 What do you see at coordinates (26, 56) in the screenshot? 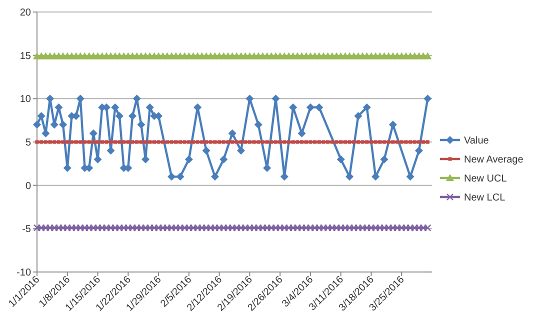
I see `y-tick-label: 15` at bounding box center [26, 56].